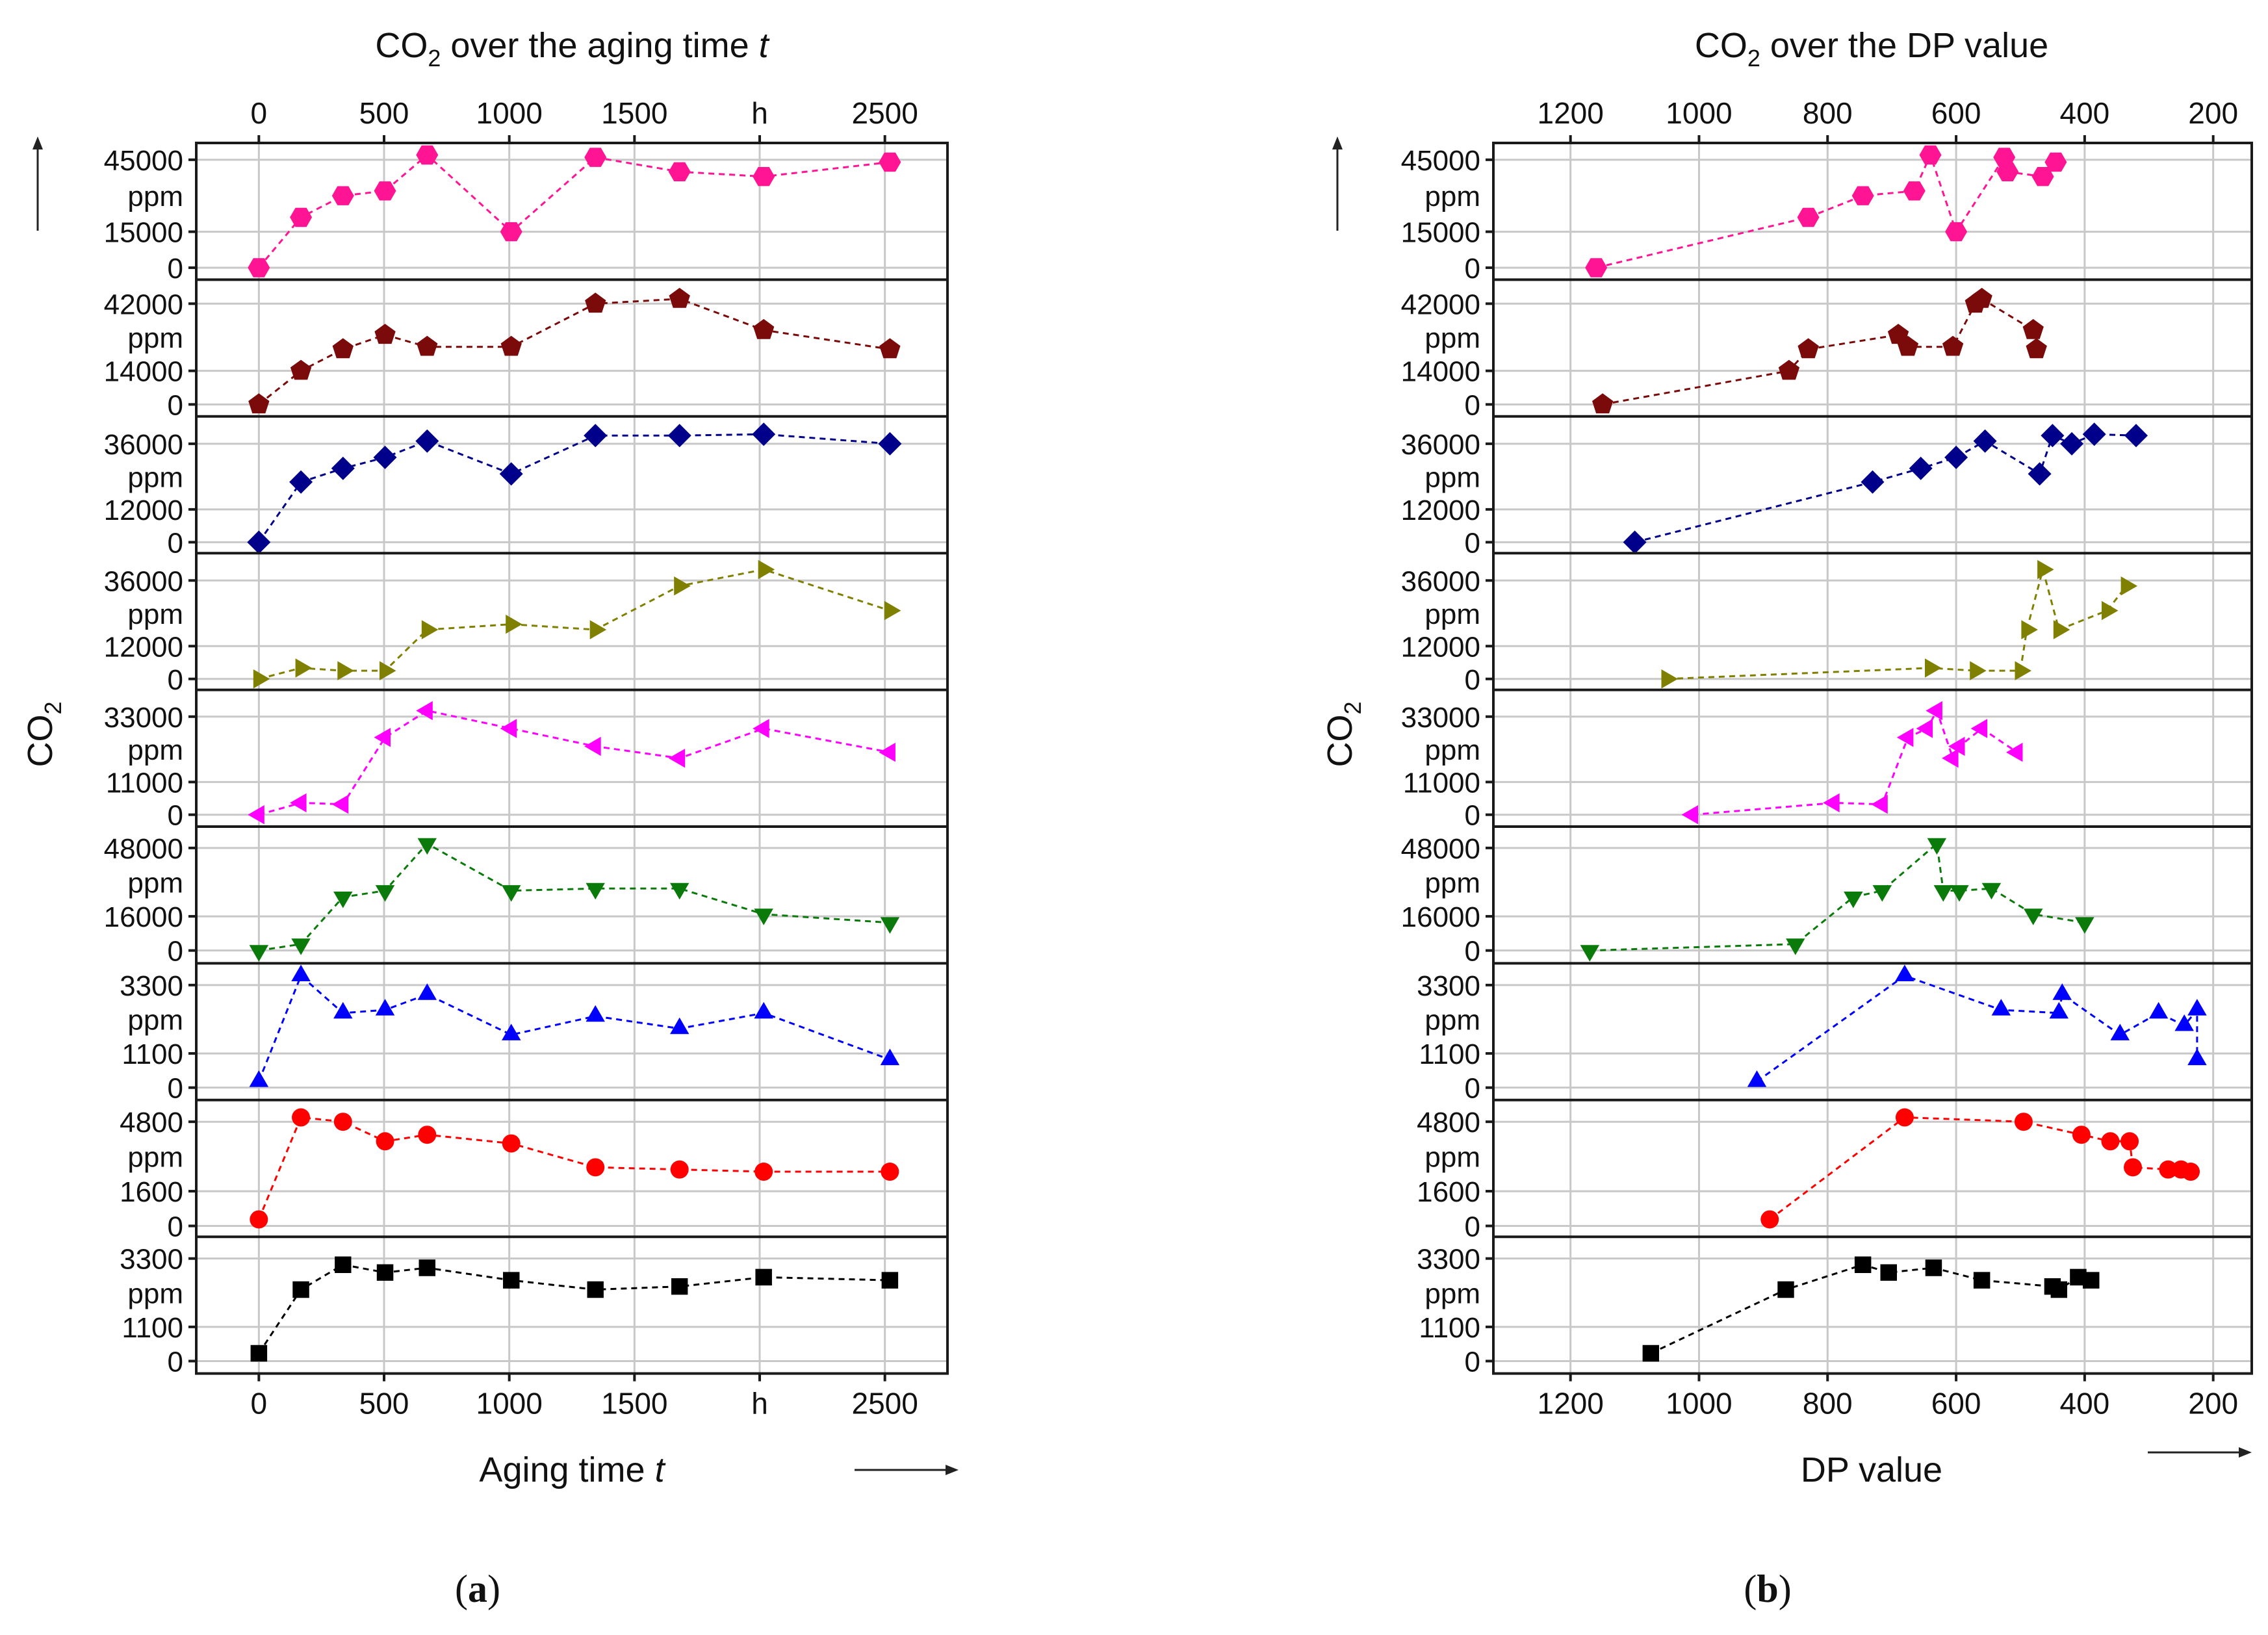  I want to click on series-s1: 0 15000 45000 ppm, so click(525, 215).